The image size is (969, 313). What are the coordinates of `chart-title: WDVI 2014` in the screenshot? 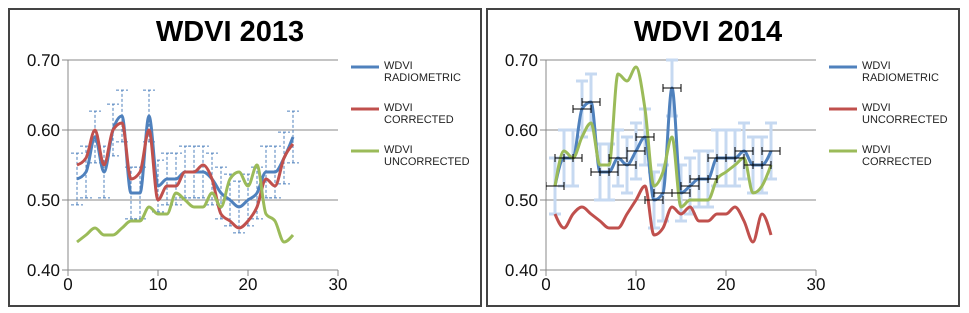 It's located at (708, 32).